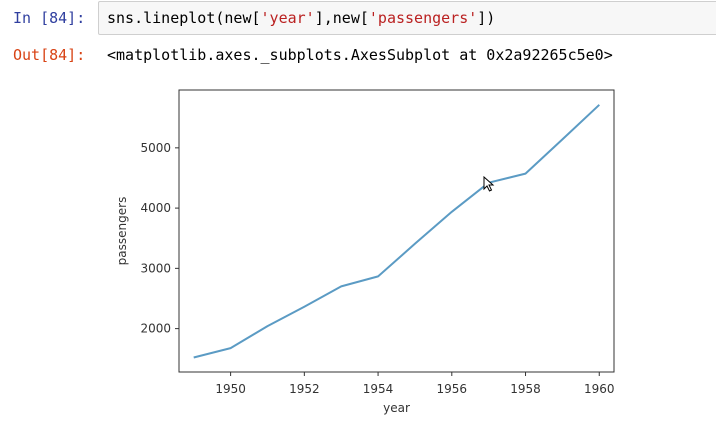 This screenshot has height=430, width=716. Describe the element at coordinates (396, 408) in the screenshot. I see `x-axis-label: year` at that location.